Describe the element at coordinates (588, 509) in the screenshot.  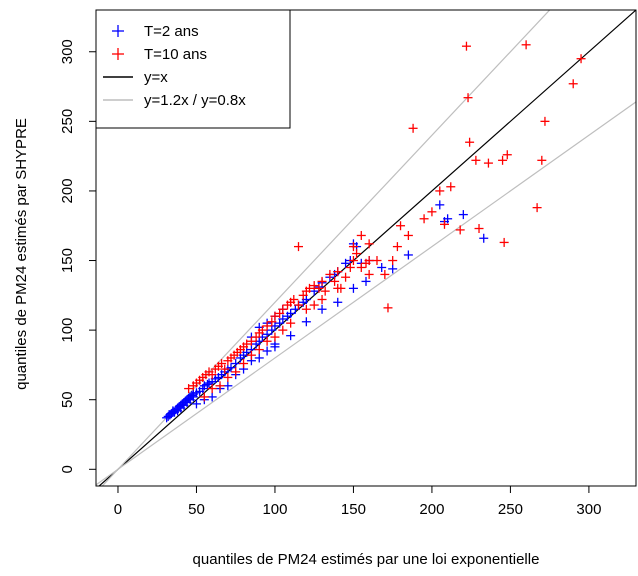
I see `x-tick-label: 300` at that location.